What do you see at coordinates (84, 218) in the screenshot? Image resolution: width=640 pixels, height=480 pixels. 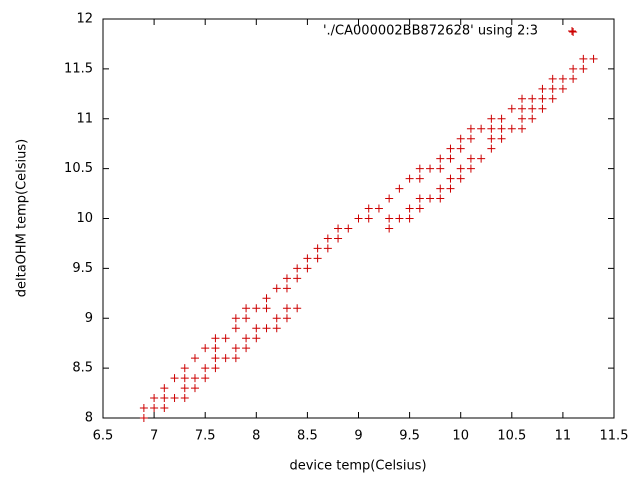 I see `y-tick-label: 10` at bounding box center [84, 218].